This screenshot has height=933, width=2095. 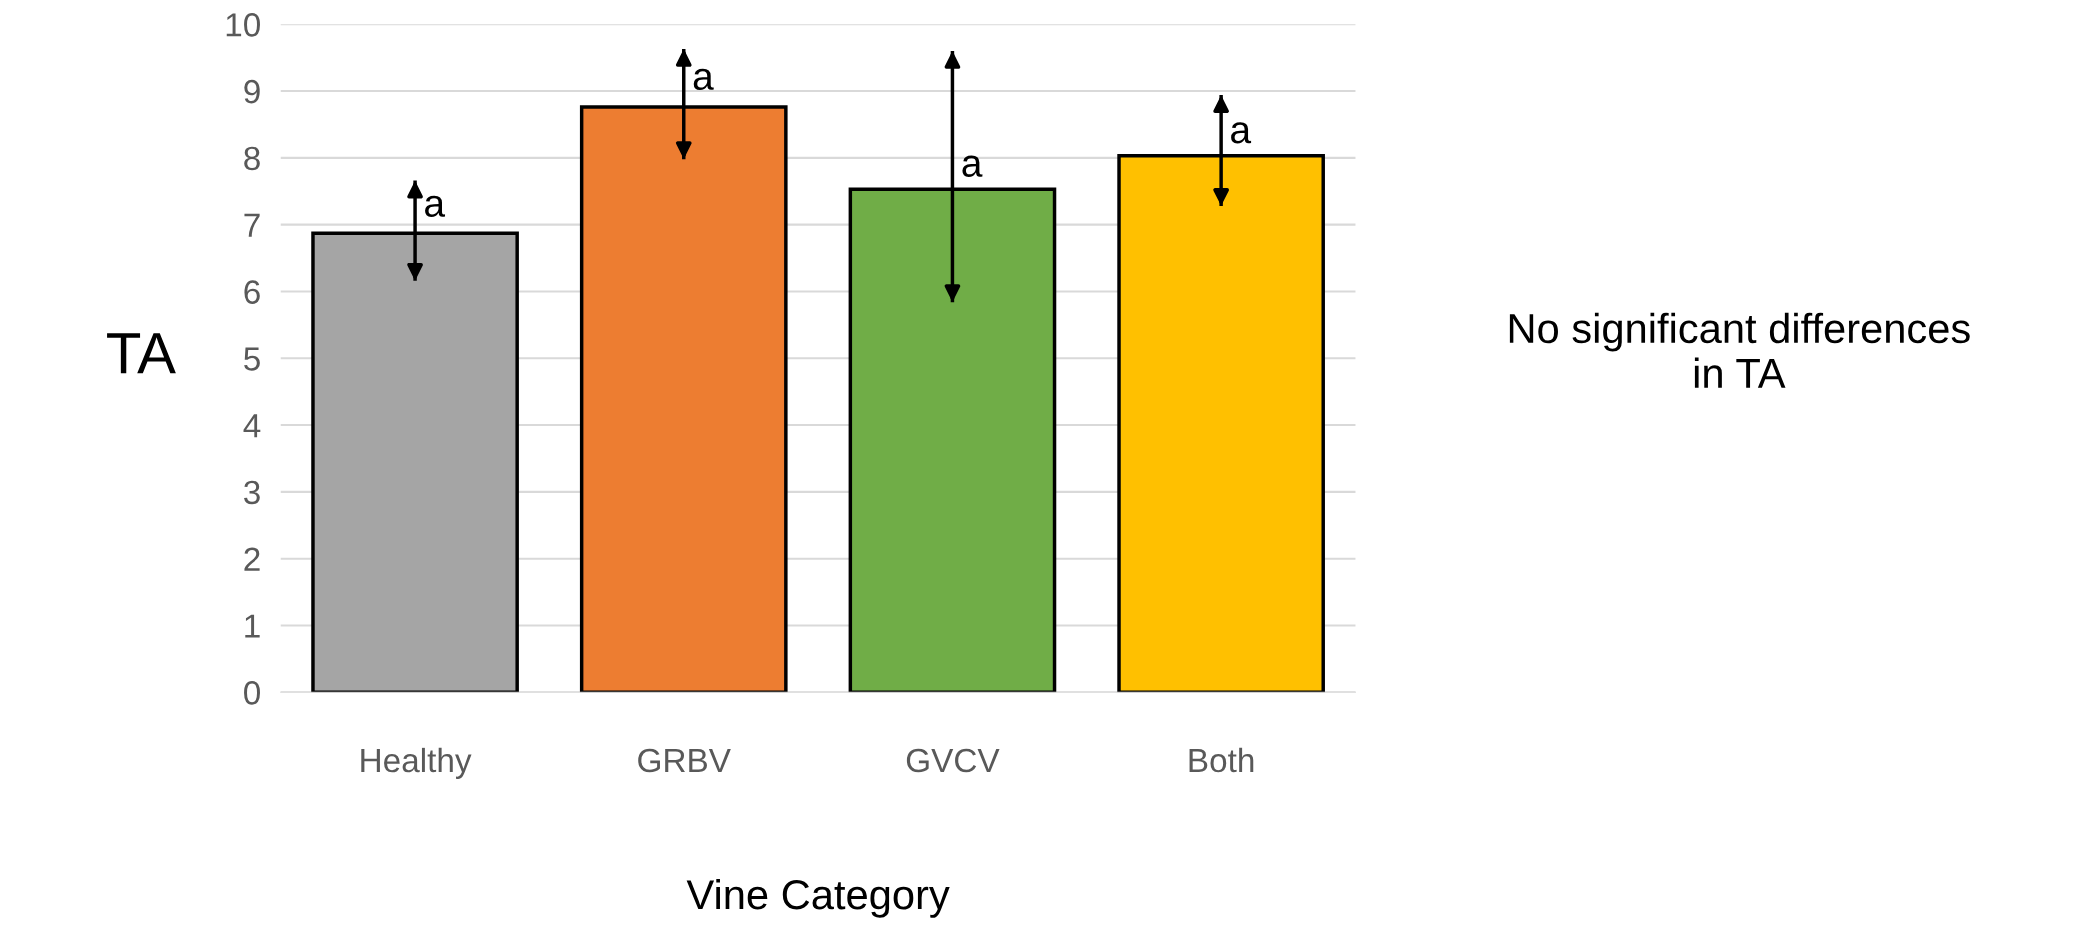 I want to click on x-tick-label: GRBV, so click(x=684, y=760).